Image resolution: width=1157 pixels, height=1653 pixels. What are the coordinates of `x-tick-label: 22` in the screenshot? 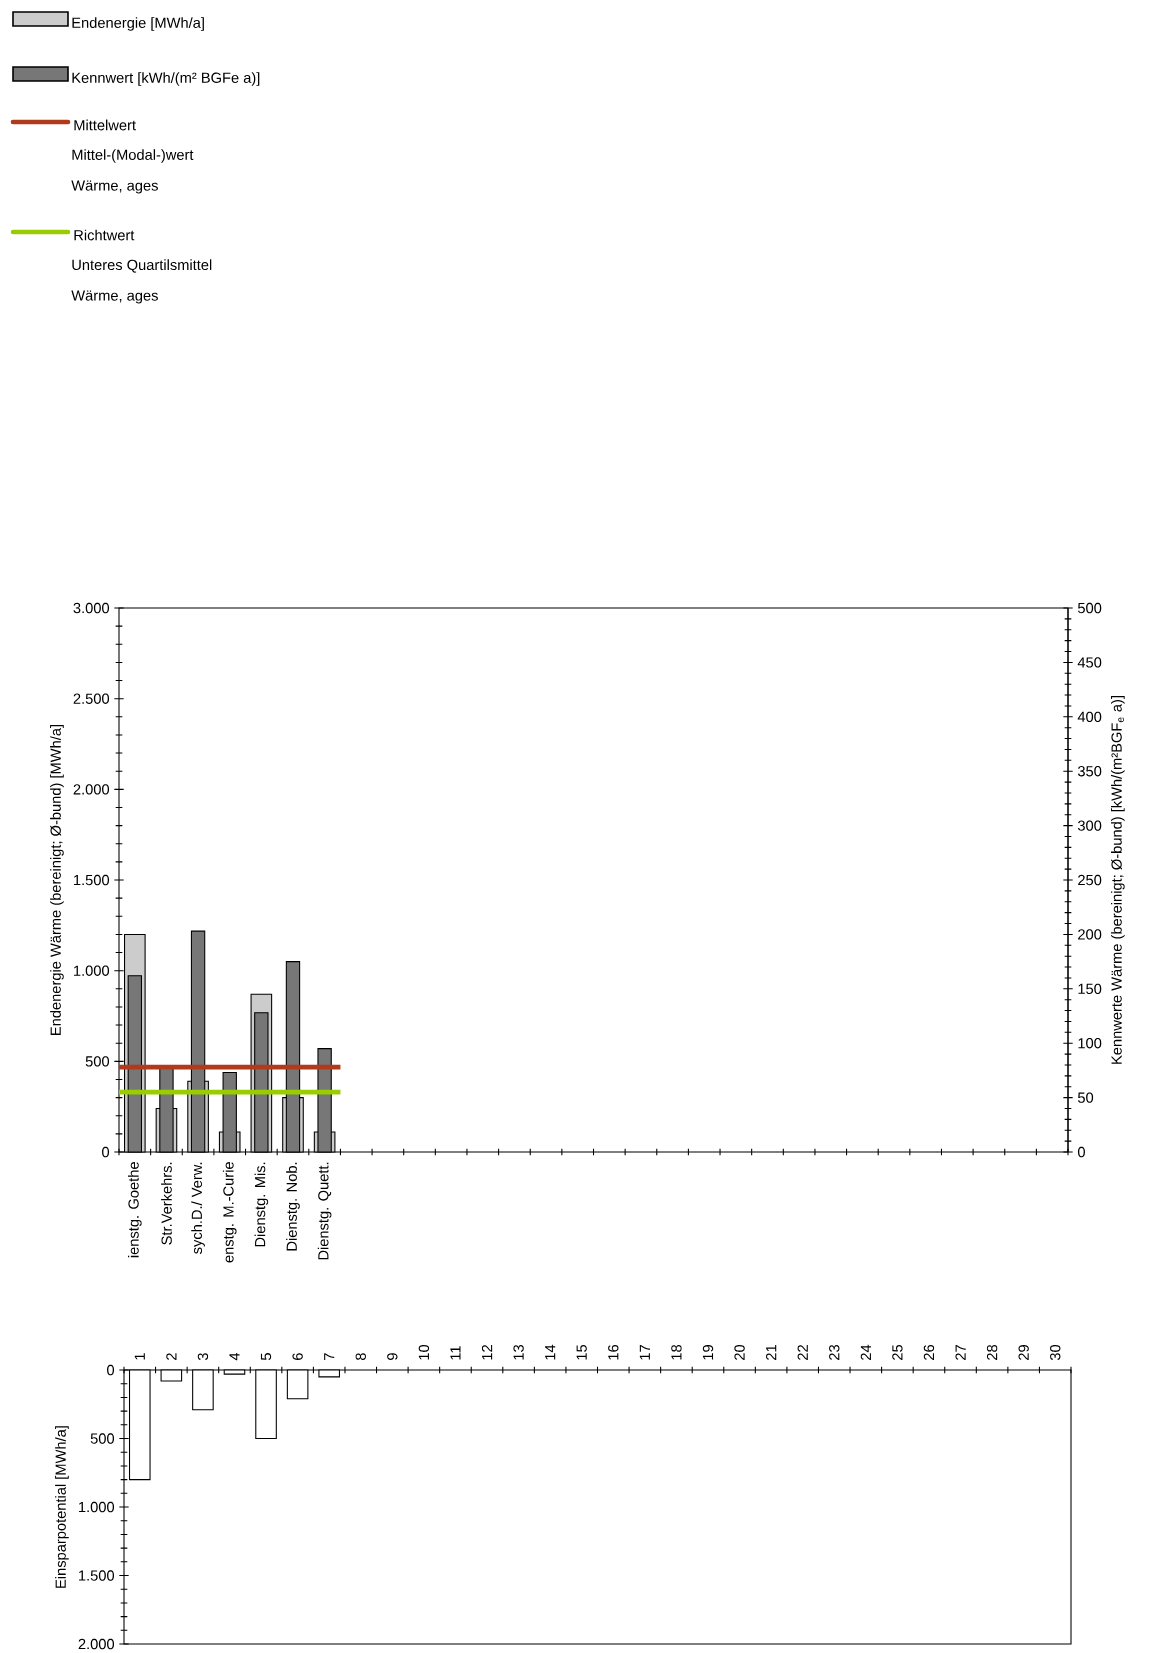 It's located at (802, 1352).